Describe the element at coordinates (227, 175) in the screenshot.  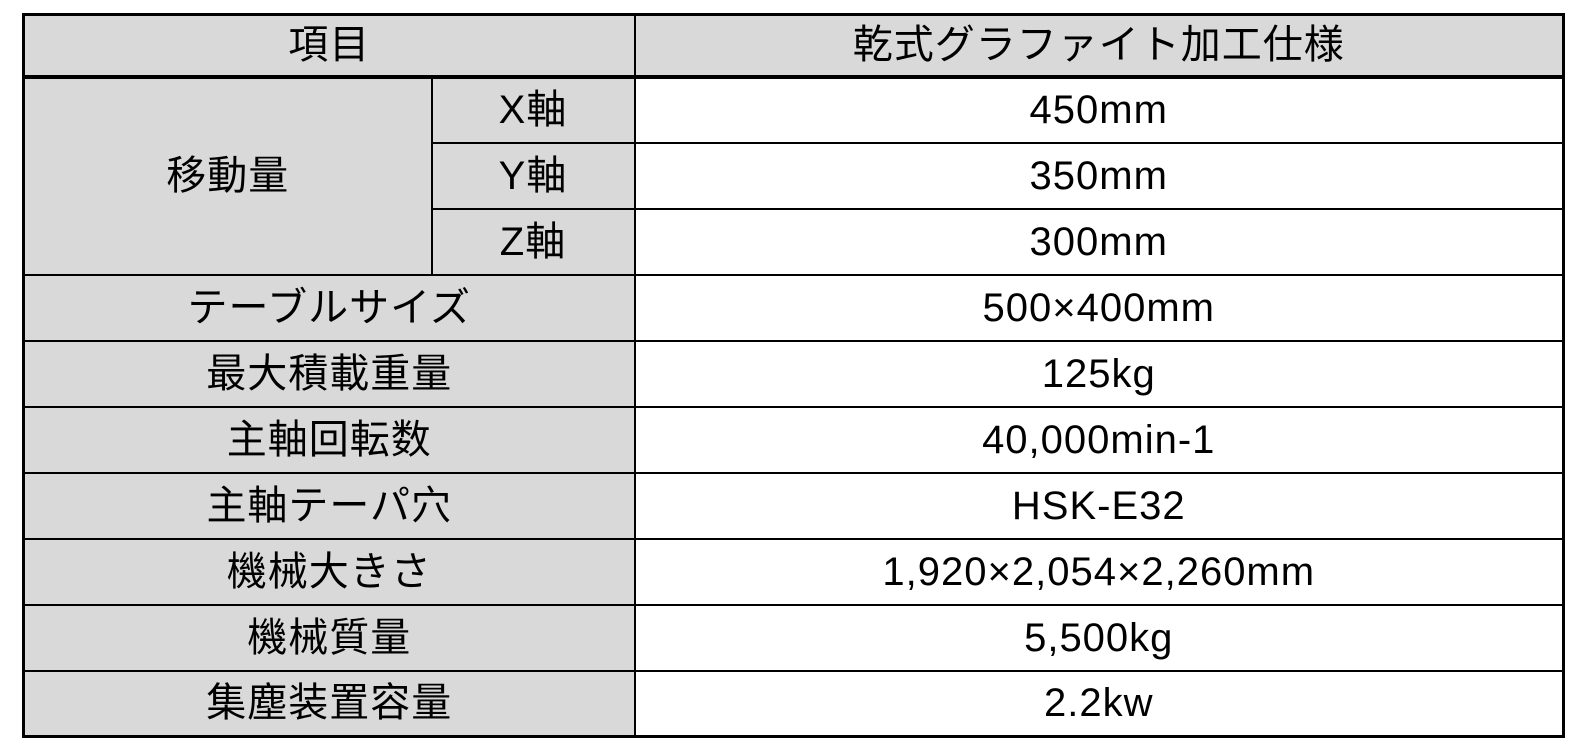
I see `travel-label: 移動量` at that location.